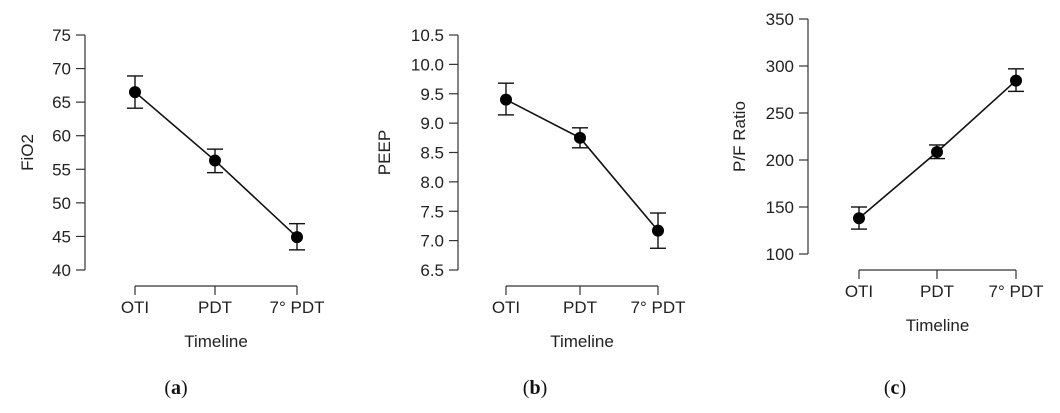 Image resolution: width=1060 pixels, height=413 pixels. Describe the element at coordinates (384, 152) in the screenshot. I see `y-axis-title: PEEP` at that location.